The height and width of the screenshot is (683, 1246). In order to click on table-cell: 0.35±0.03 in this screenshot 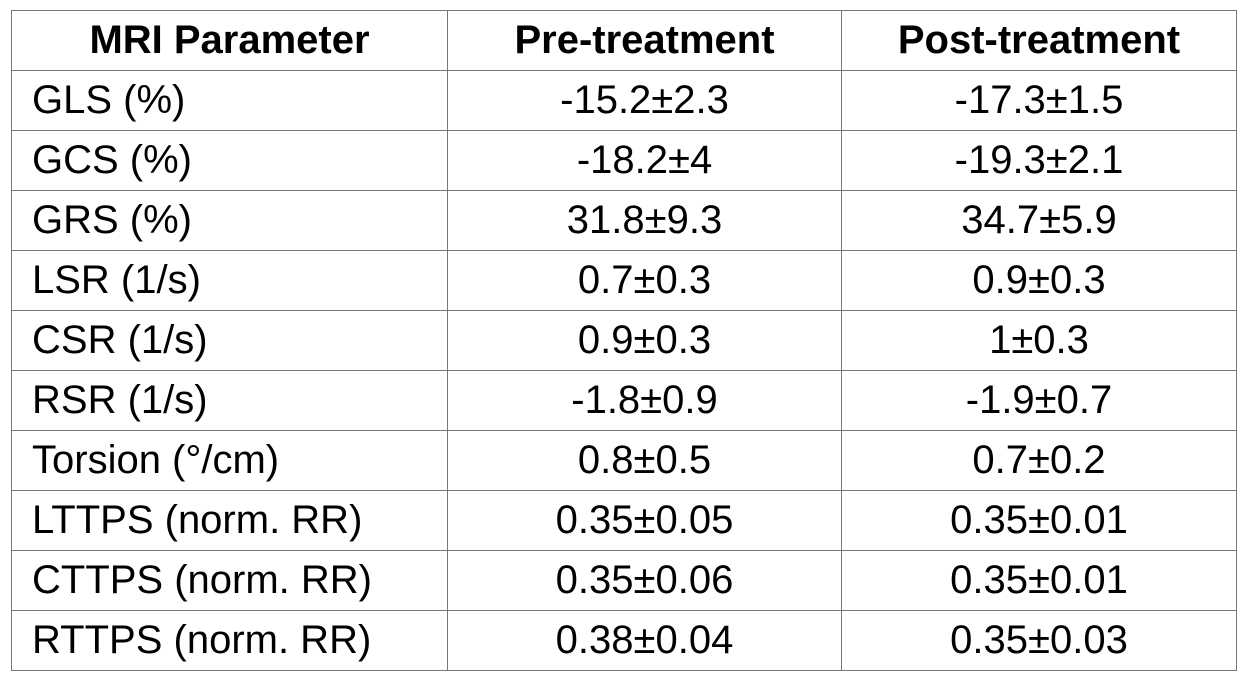, I will do `click(1039, 640)`.